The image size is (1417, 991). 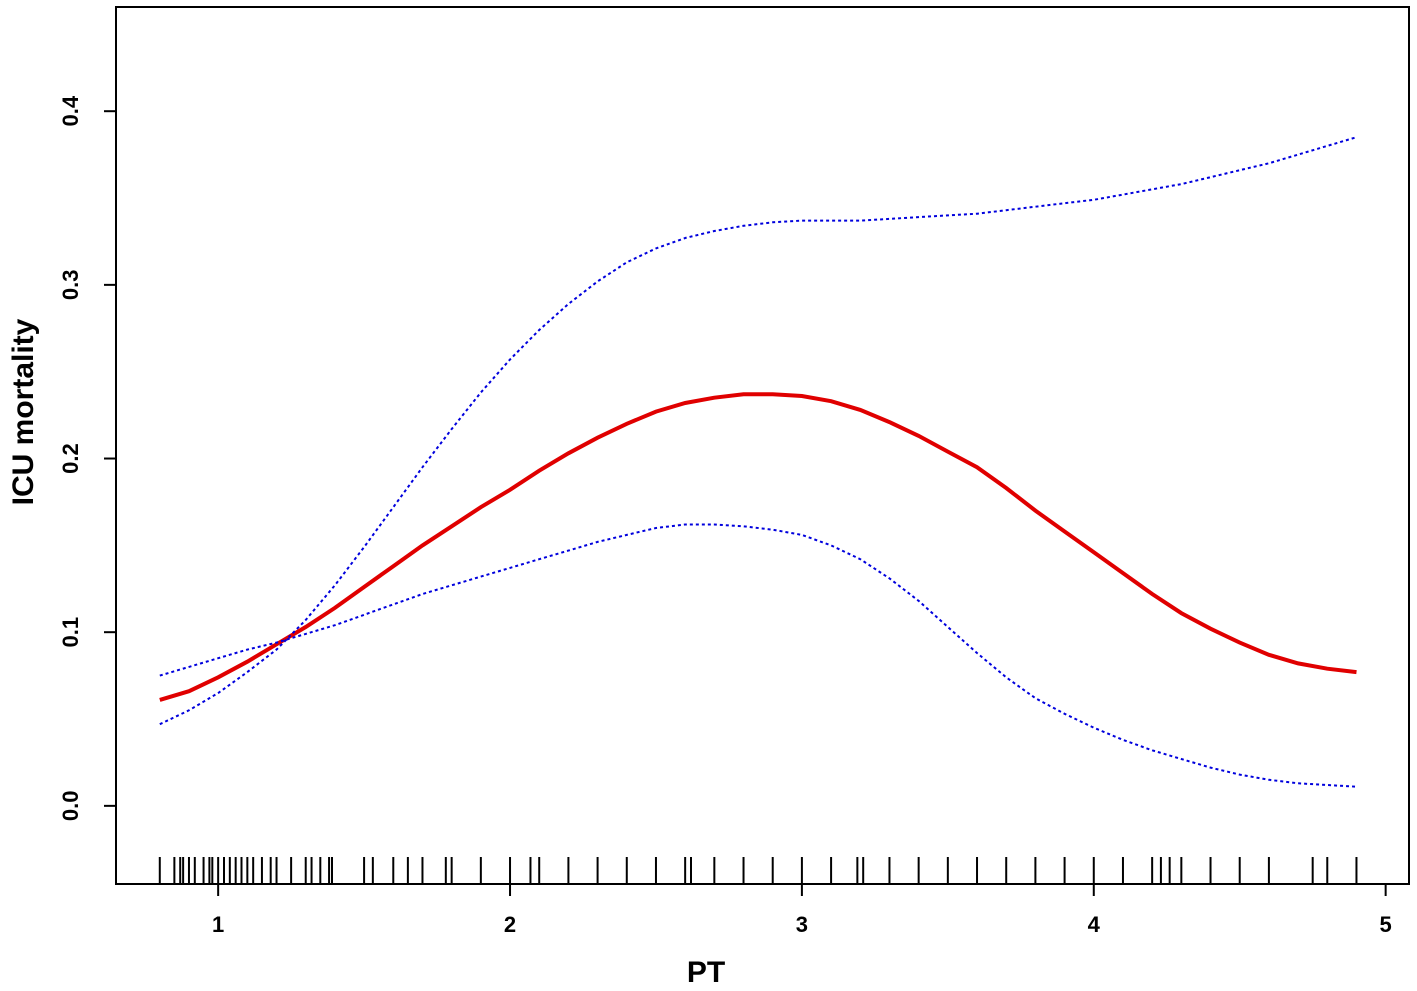 What do you see at coordinates (70, 458) in the screenshot?
I see `y-tick-label: 0.2` at bounding box center [70, 458].